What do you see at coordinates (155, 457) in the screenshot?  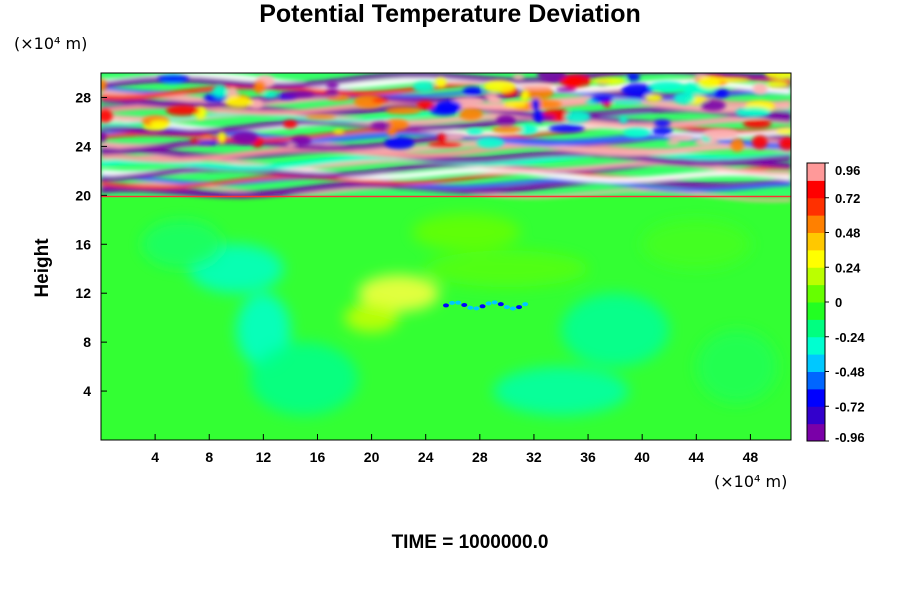 I see `x-tick-label: 4` at bounding box center [155, 457].